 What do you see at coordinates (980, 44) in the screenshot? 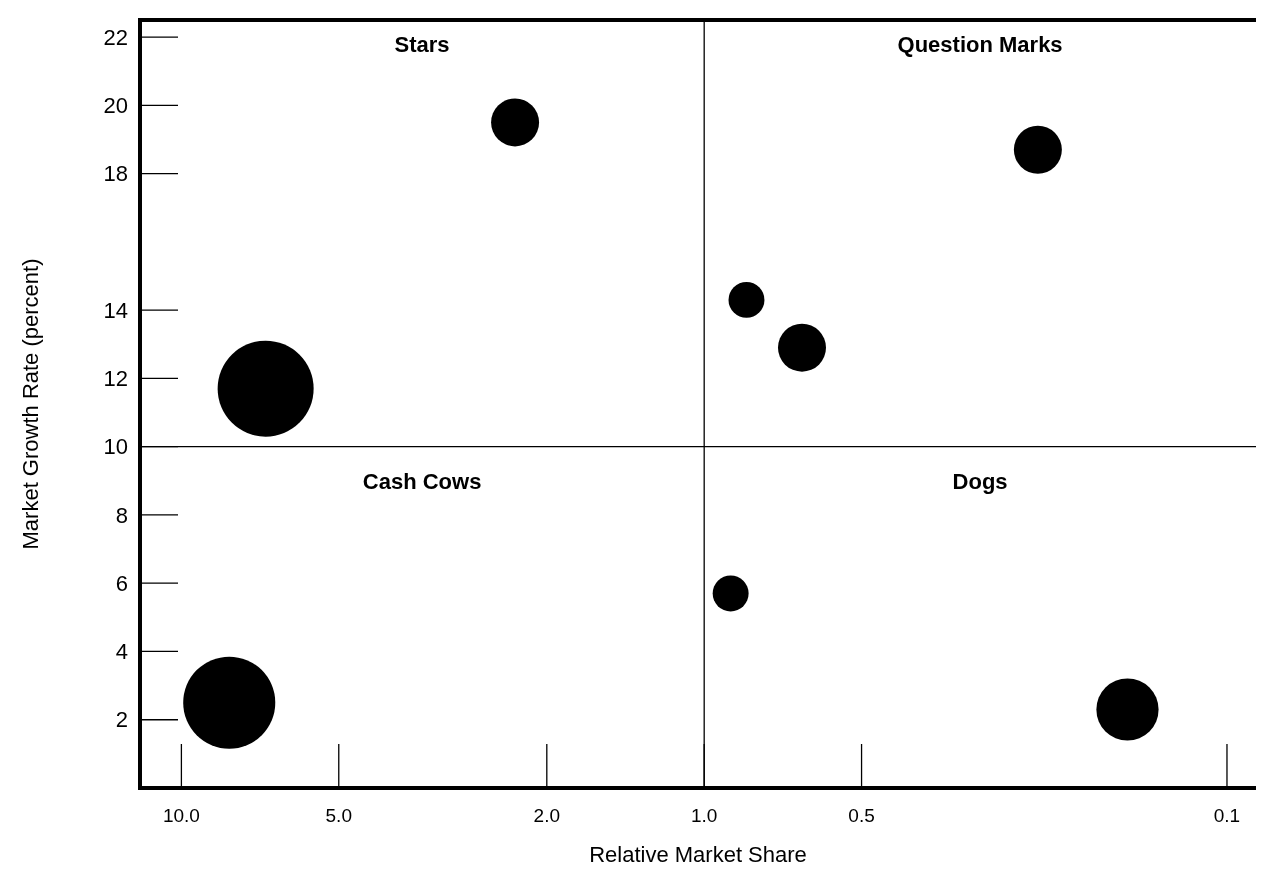
I see `annotation: Question Marks` at bounding box center [980, 44].